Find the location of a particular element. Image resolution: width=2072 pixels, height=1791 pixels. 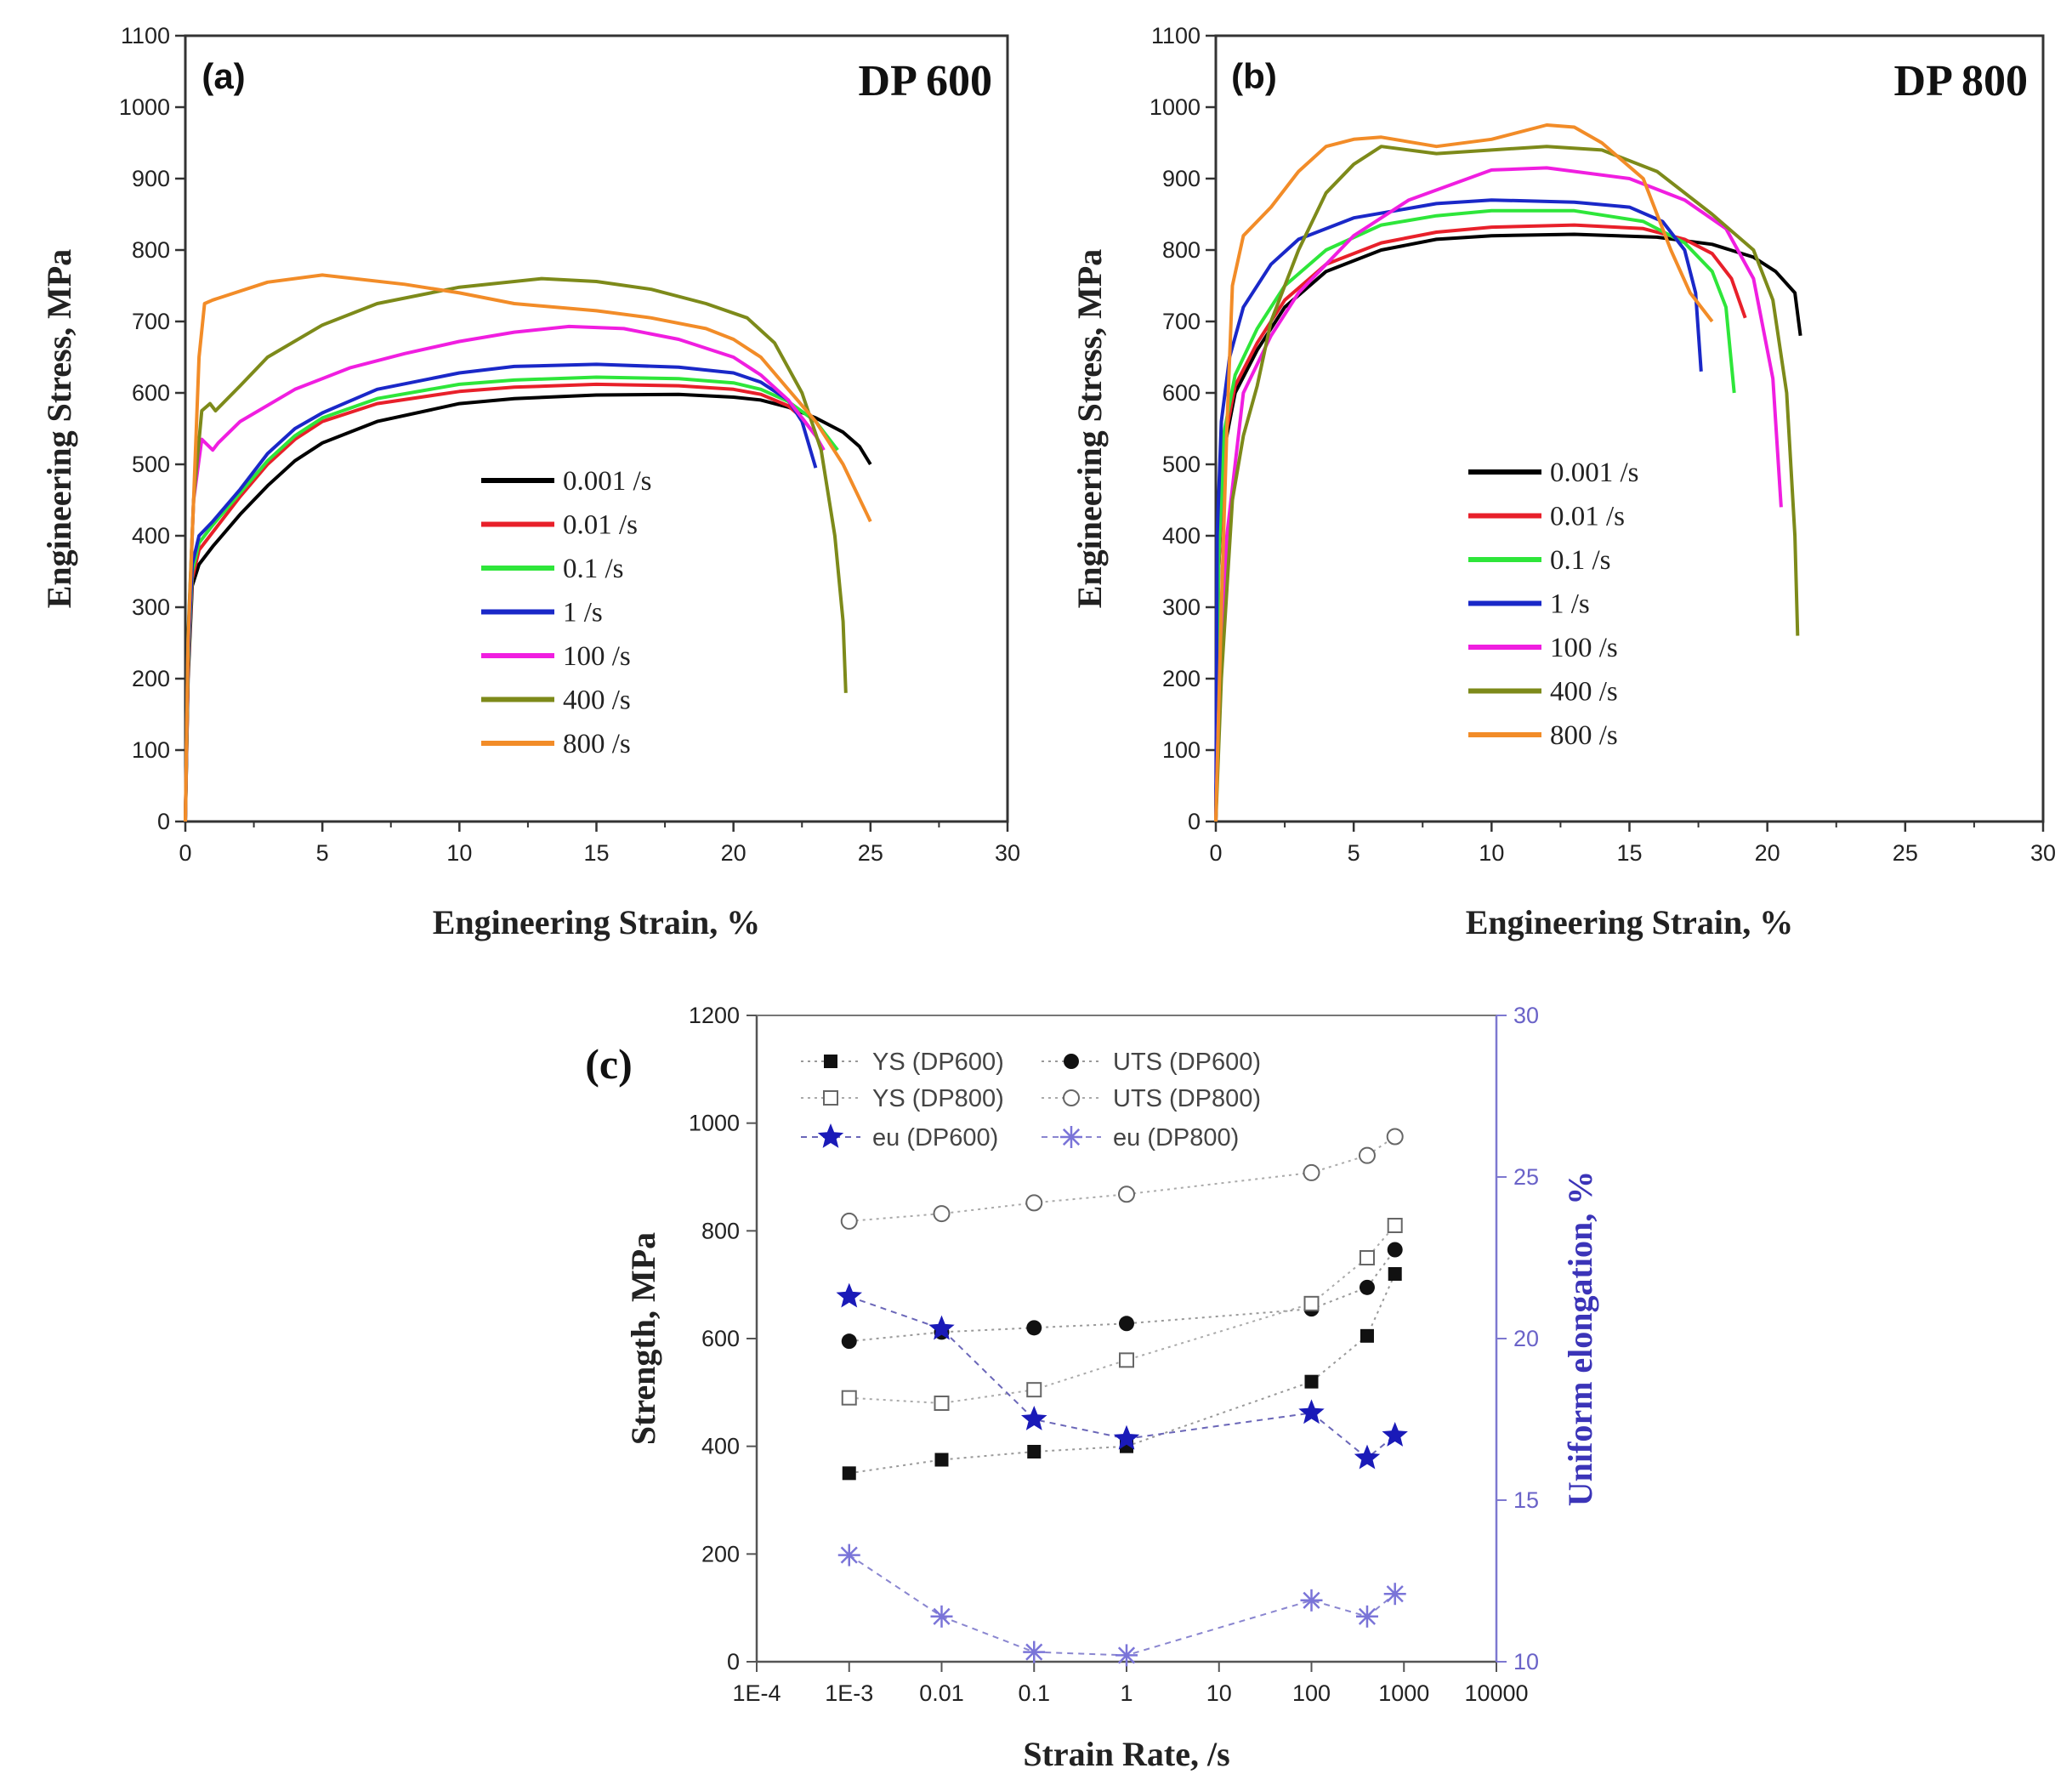

panel-a-x-axis-label: Engineering Strain, % is located at coordinates (597, 922).